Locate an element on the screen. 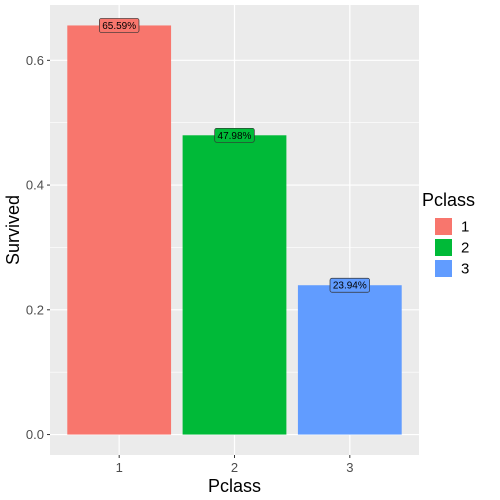 Image resolution: width=500 pixels, height=500 pixels. y-tick-label: 0.4 is located at coordinates (35, 185).